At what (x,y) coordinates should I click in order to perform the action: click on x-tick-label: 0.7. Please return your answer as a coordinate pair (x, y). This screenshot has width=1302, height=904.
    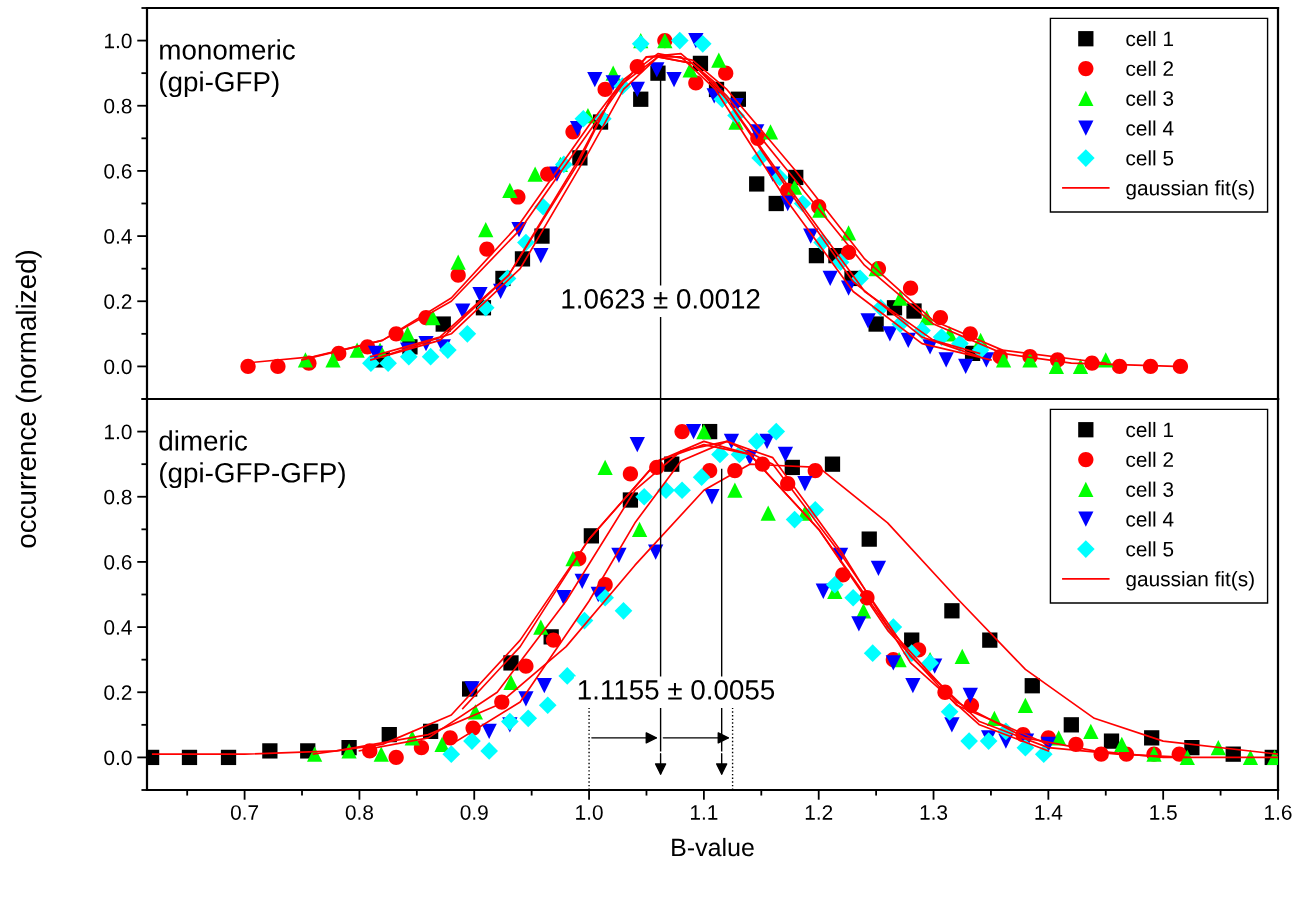
    Looking at the image, I should click on (244, 812).